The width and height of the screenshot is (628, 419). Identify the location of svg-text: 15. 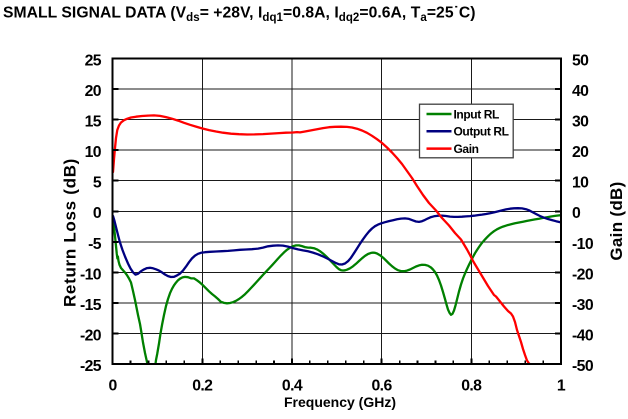
(93, 122).